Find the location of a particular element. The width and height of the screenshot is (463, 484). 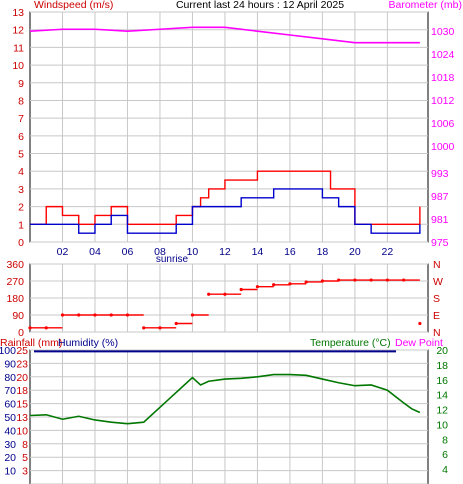

wind-y-tick-label: 6 is located at coordinates (21, 137).